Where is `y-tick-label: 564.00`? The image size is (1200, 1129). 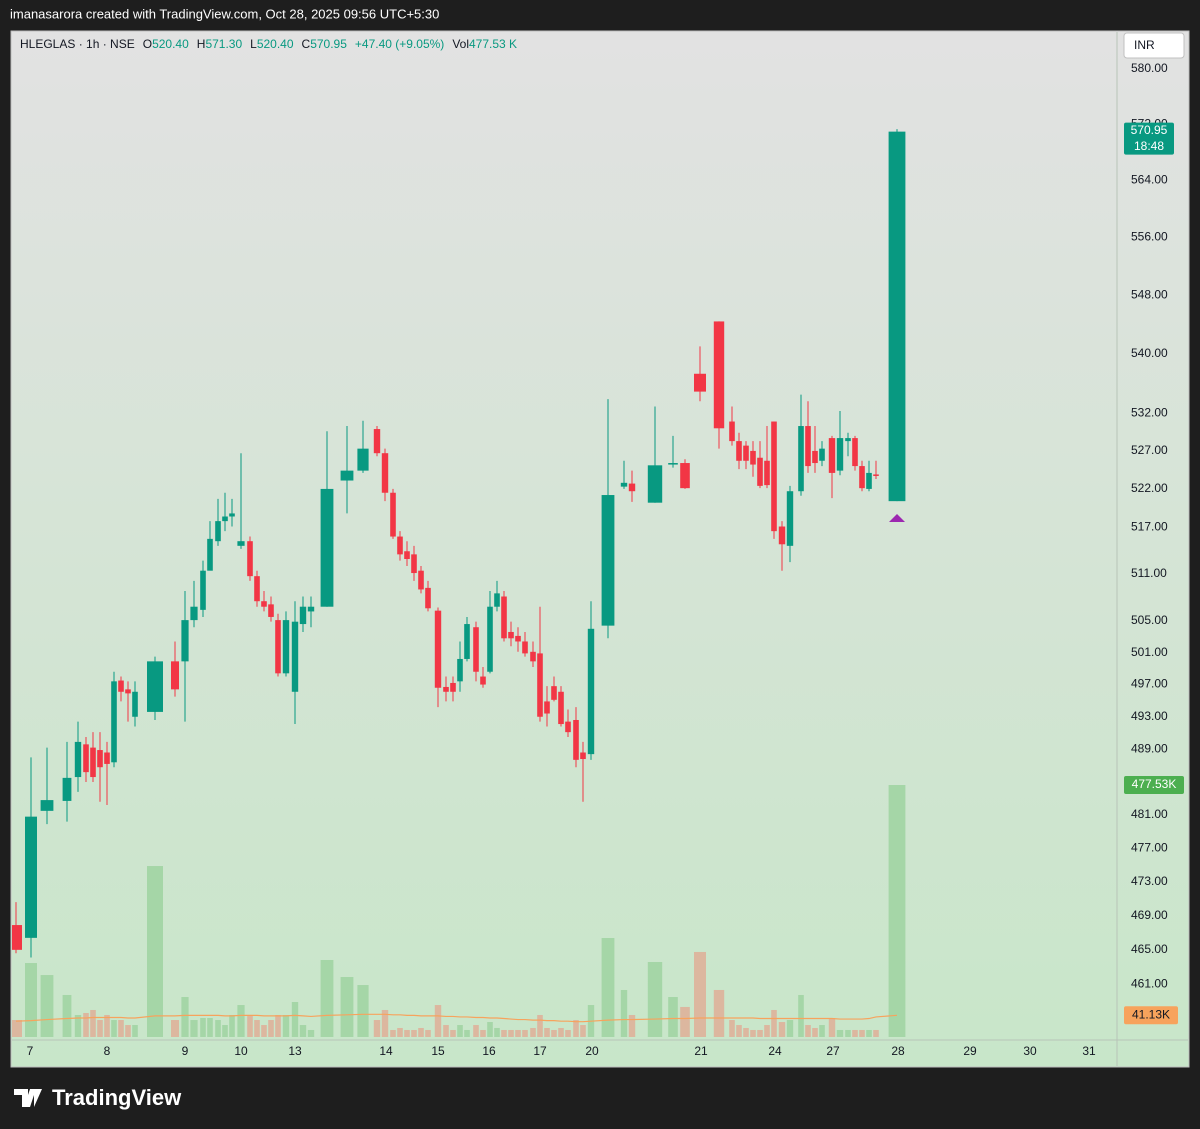
y-tick-label: 564.00 is located at coordinates (1149, 180).